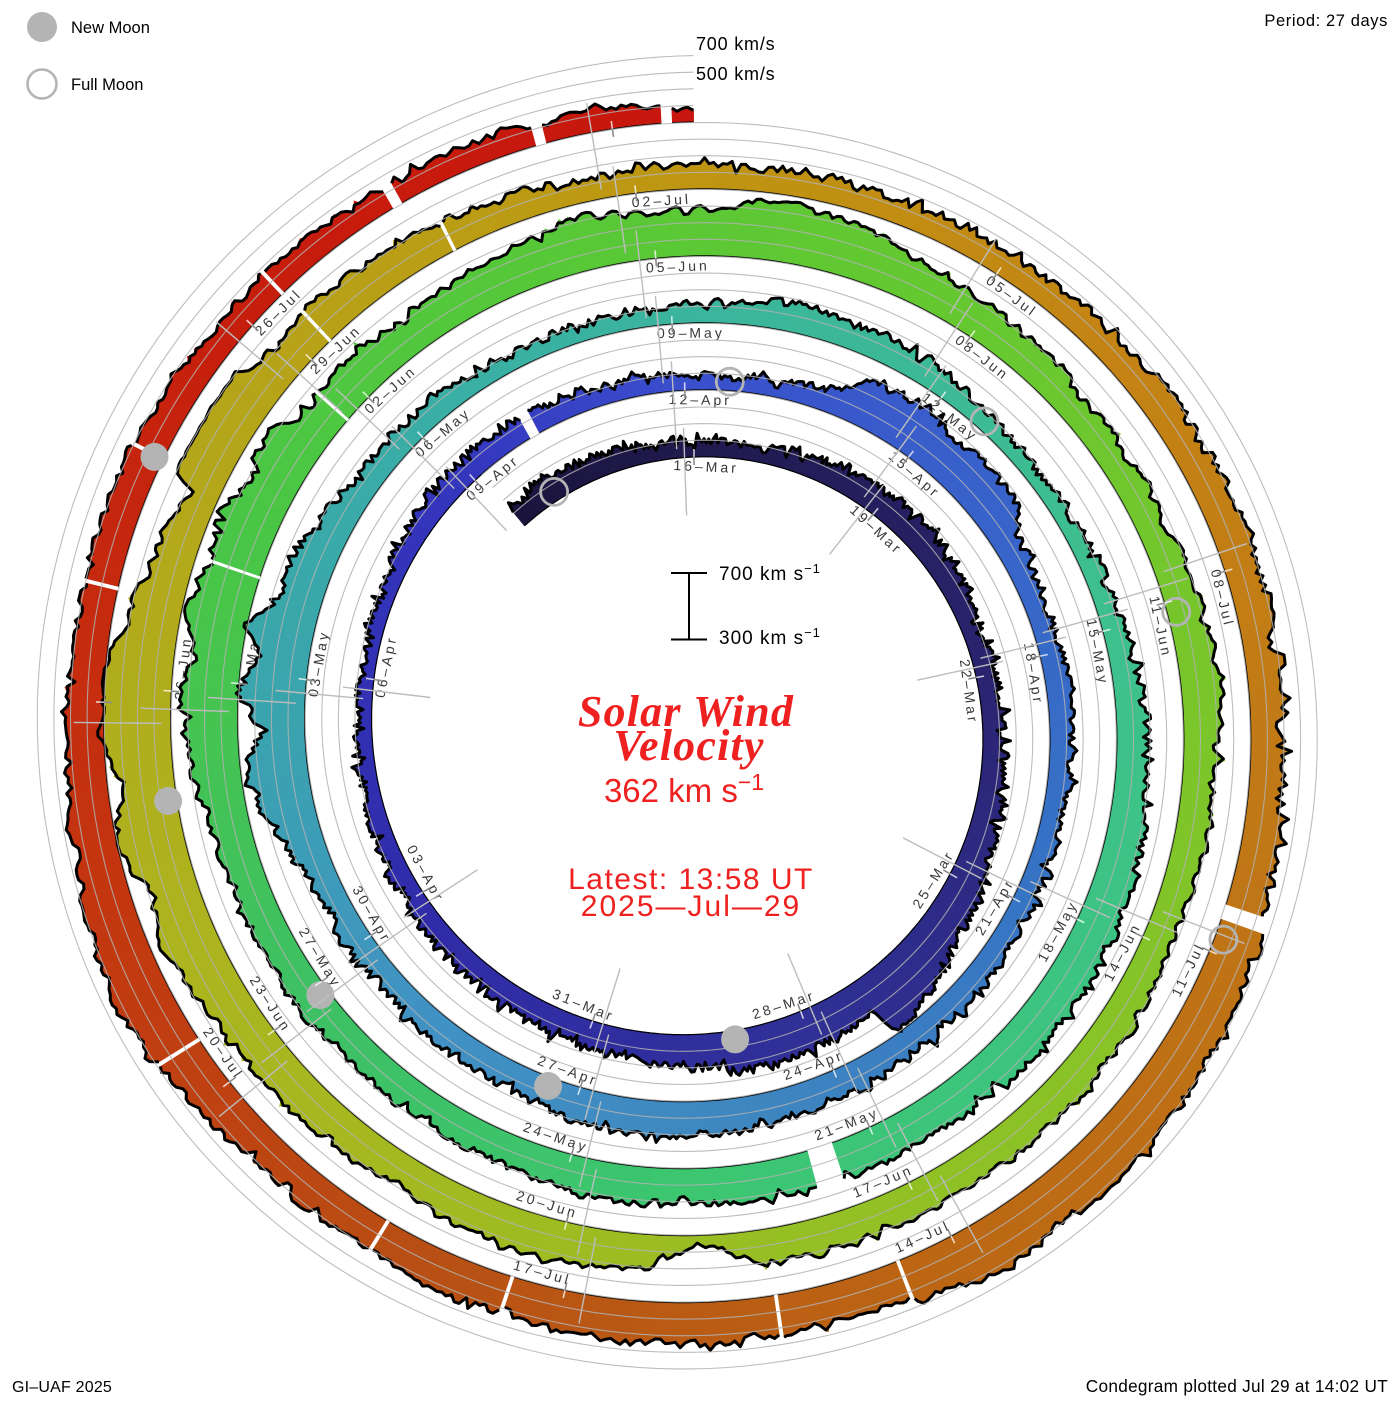 This screenshot has height=1405, width=1400. What do you see at coordinates (691, 906) in the screenshot?
I see `svg-text: 2025—Jul—29` at bounding box center [691, 906].